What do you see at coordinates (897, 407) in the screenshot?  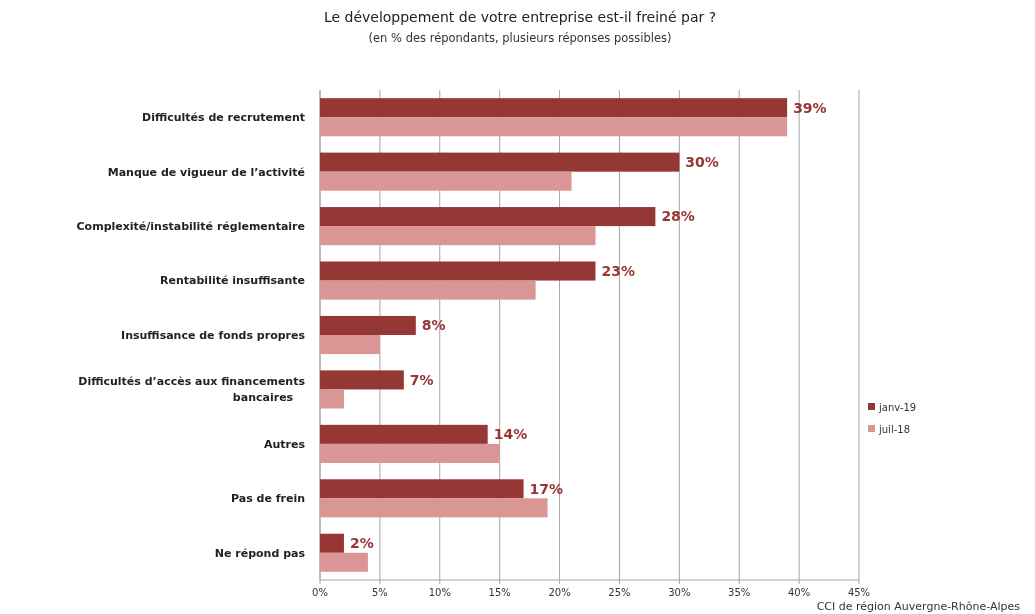 I see `legend-label: janv-19` at bounding box center [897, 407].